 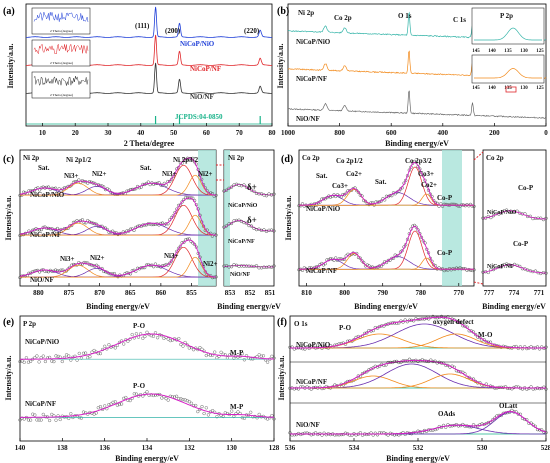 What do you see at coordinates (97, 258) in the screenshot?
I see `panel-c-label-ni2-3: Ni2+` at bounding box center [97, 258].